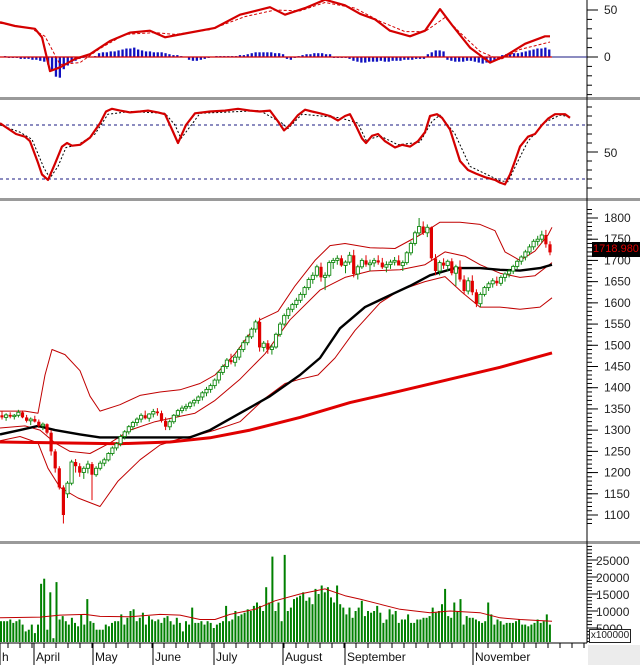 The image size is (640, 665). Describe the element at coordinates (616, 249) in the screenshot. I see `last-price-tag: 1718.980` at that location.